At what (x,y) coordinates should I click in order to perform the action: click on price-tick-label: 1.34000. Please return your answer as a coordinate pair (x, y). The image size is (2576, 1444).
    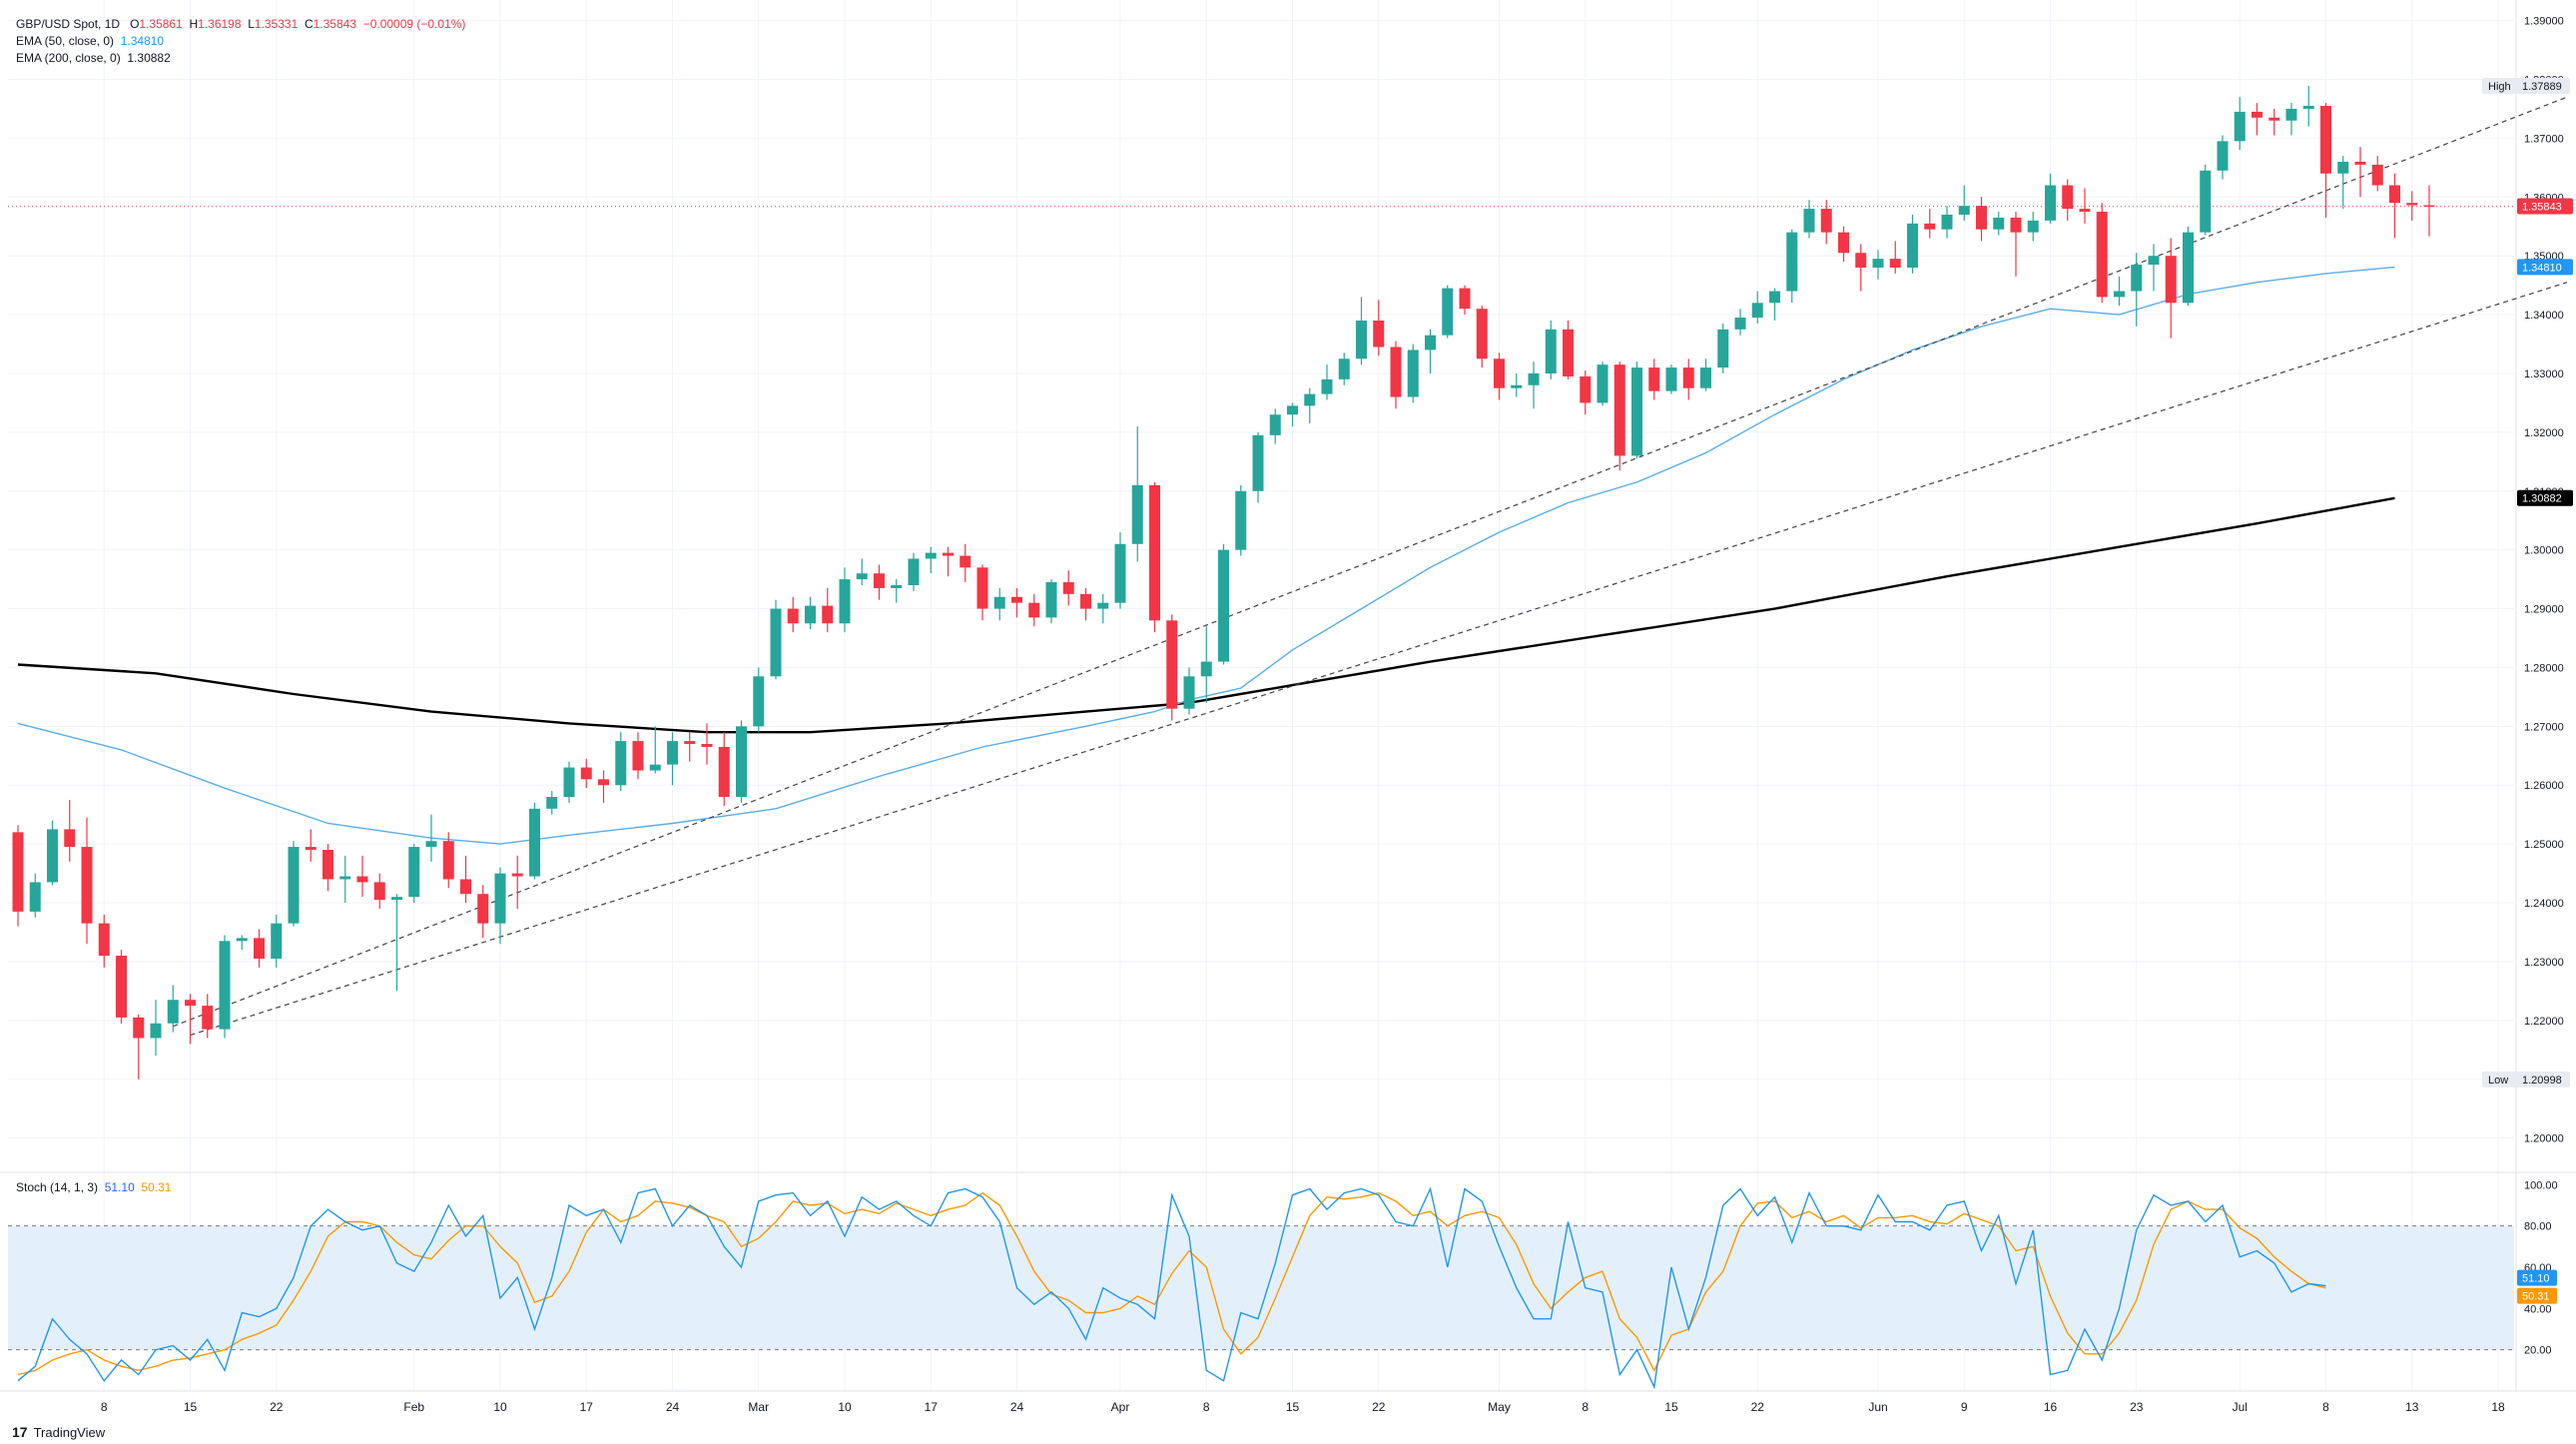
    Looking at the image, I should click on (2544, 316).